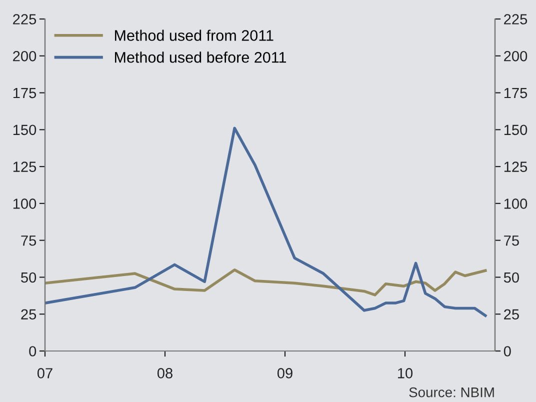  What do you see at coordinates (44, 373) in the screenshot?
I see `x-tick-label: 07` at bounding box center [44, 373].